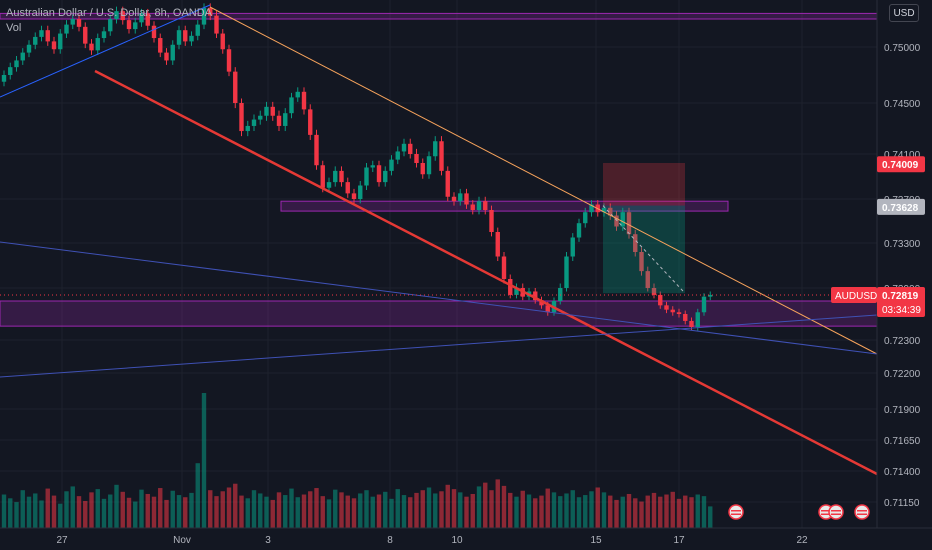 The width and height of the screenshot is (932, 550). Describe the element at coordinates (904, 13) in the screenshot. I see `currency-button: USD` at that location.